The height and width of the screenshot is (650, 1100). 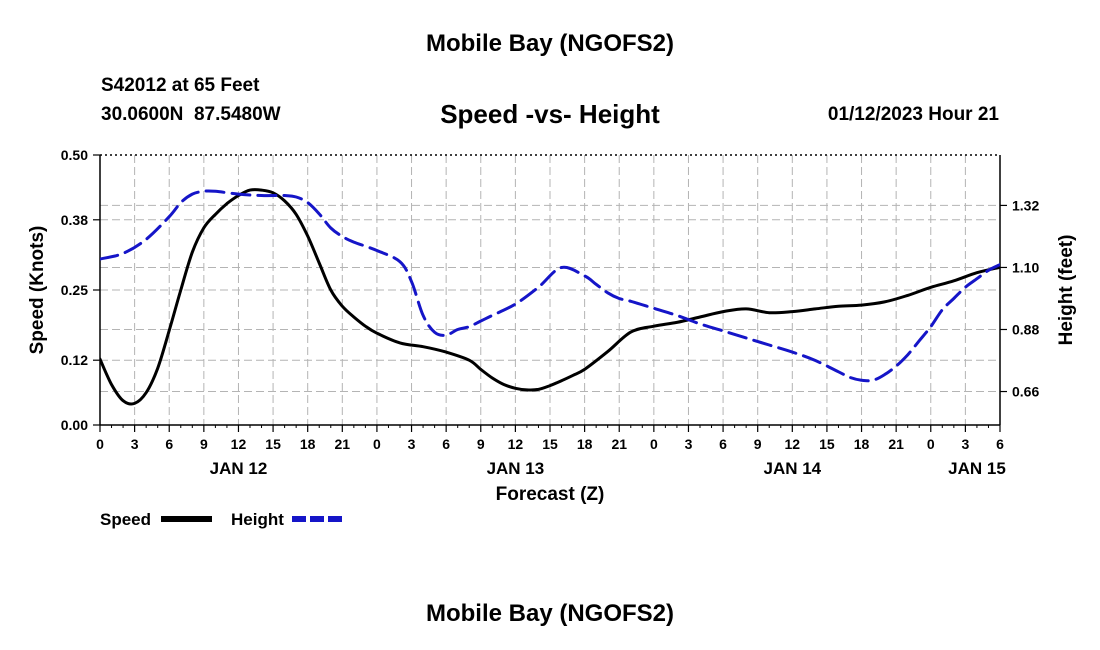 I want to click on legend-height-label: Height, so click(x=257, y=519).